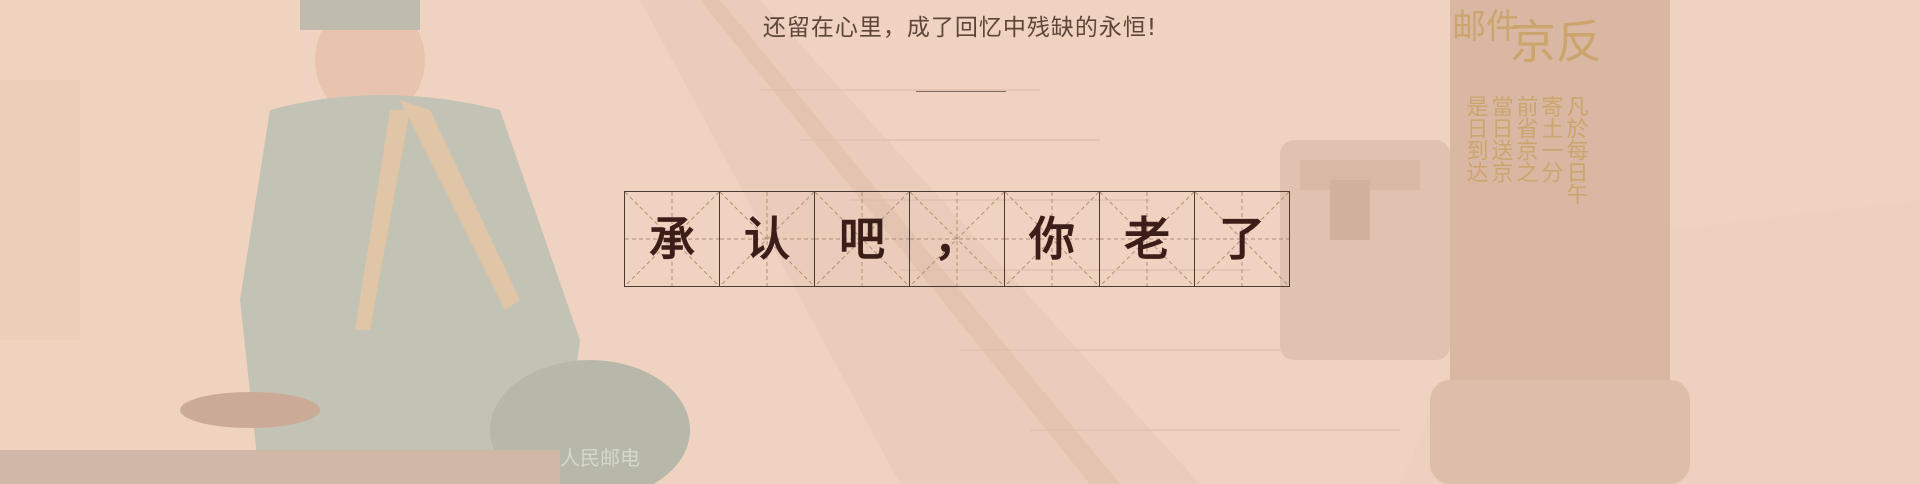 The height and width of the screenshot is (484, 1920). I want to click on title-cell: 认, so click(767, 239).